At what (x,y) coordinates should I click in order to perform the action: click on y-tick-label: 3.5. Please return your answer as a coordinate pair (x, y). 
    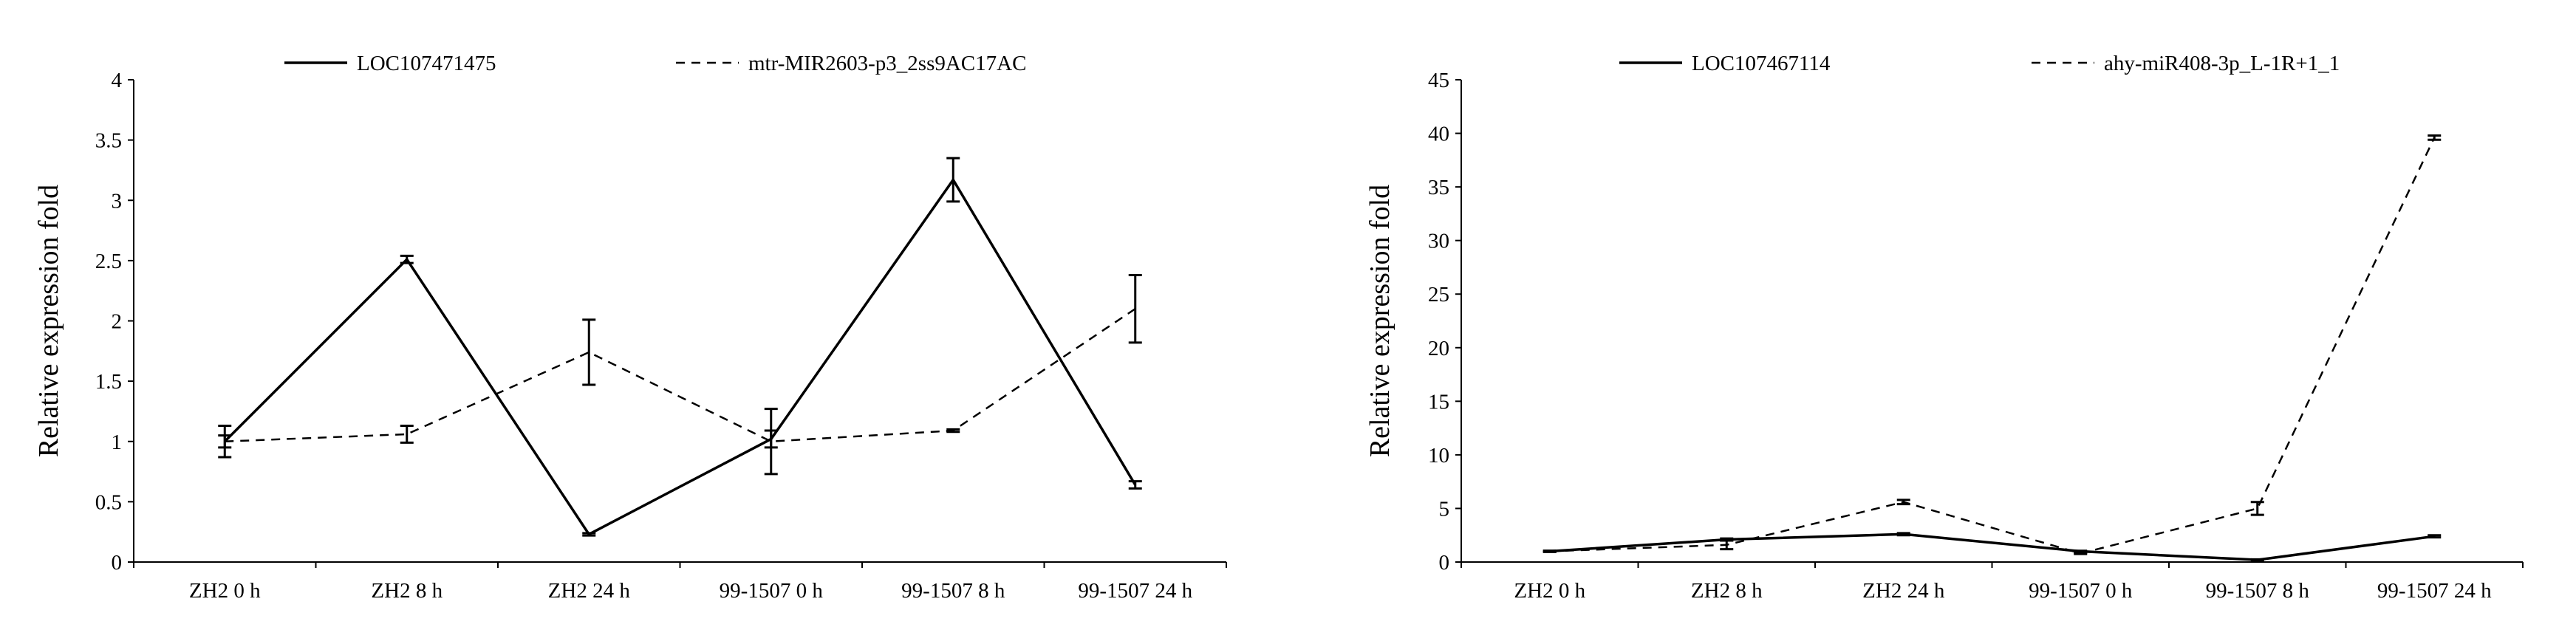
    Looking at the image, I should click on (108, 141).